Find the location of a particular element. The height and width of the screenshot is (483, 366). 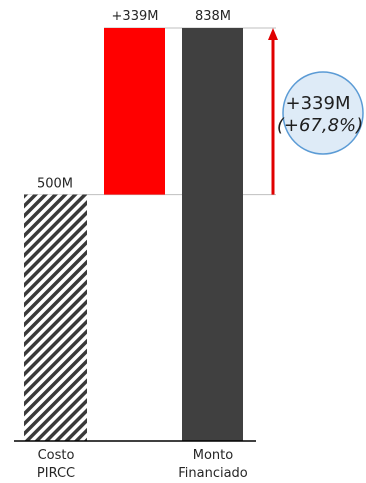

category-label-costo-line2: PIRCC is located at coordinates (56, 473).